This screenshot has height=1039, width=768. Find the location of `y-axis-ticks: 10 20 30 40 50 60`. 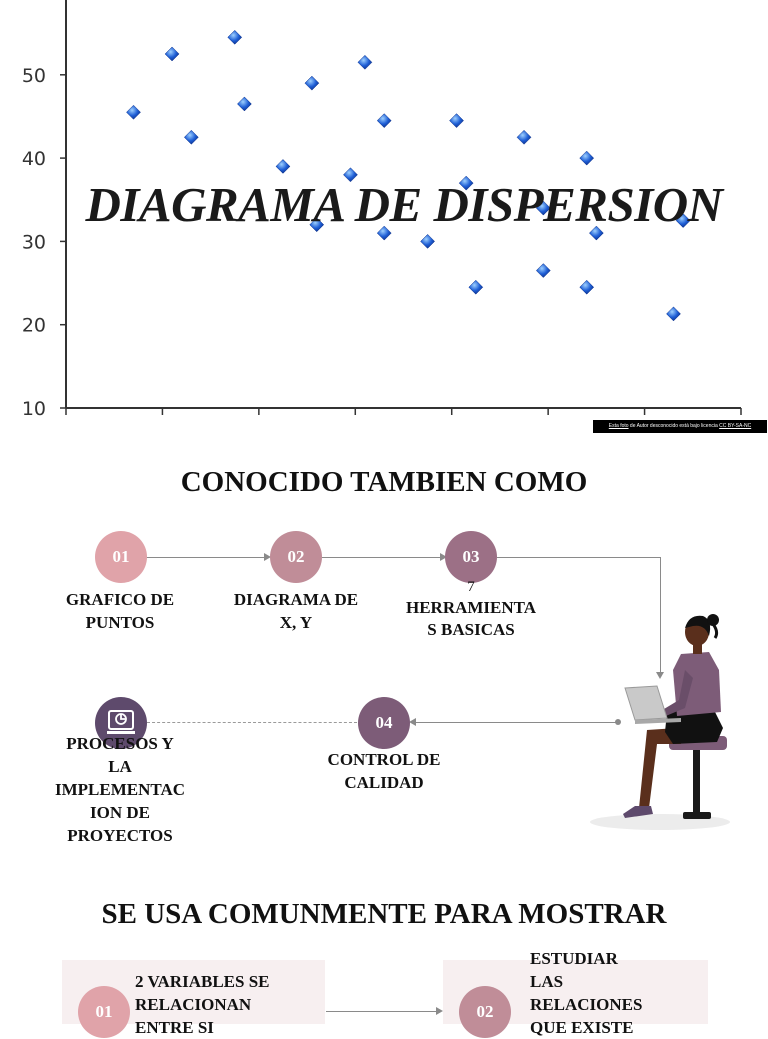

y-axis-ticks: 10 20 30 40 50 60 is located at coordinates (44, 210).